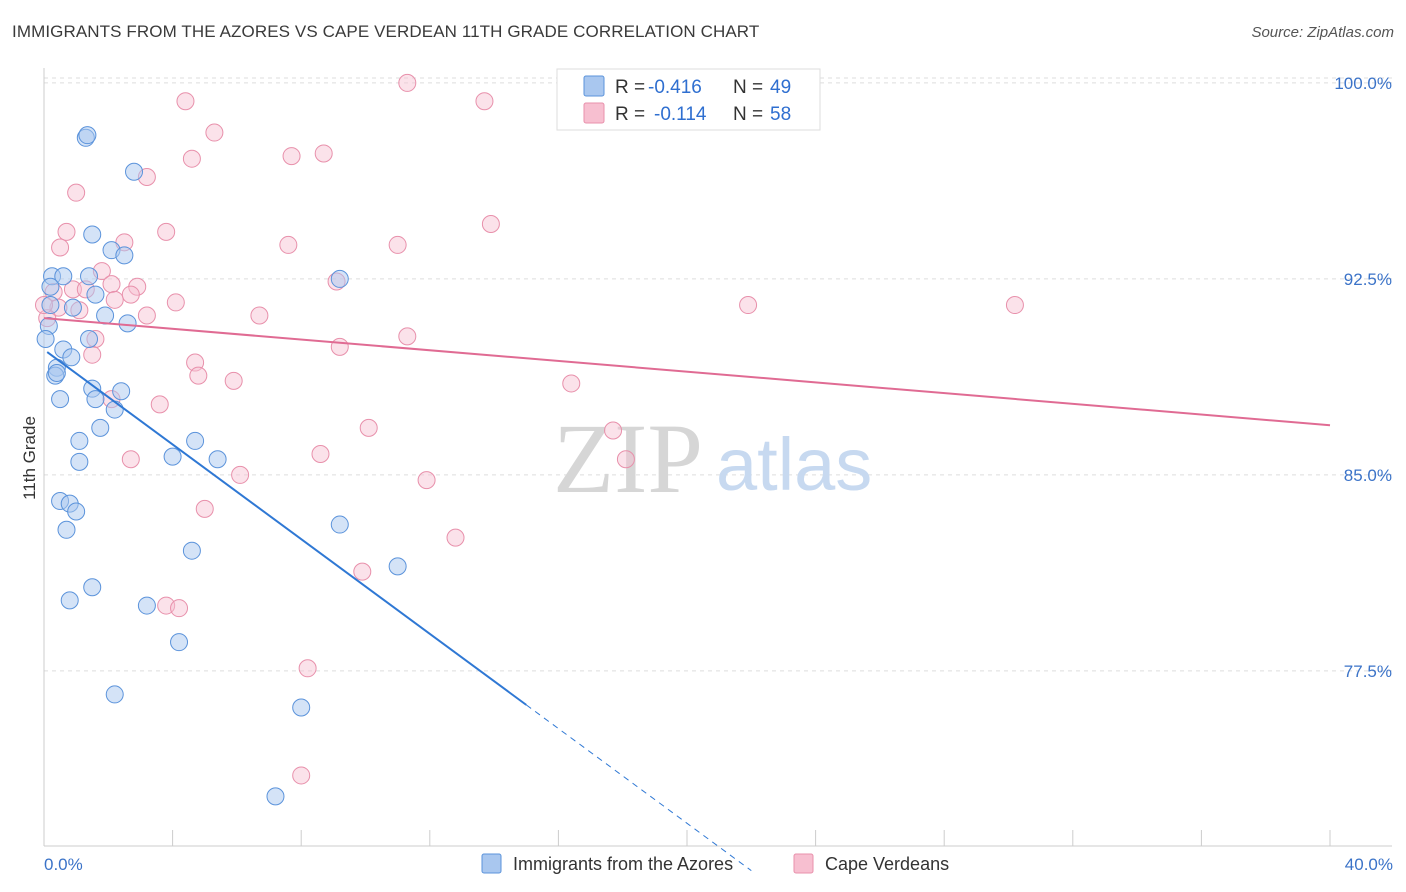 This screenshot has height=892, width=1406. What do you see at coordinates (630, 87) in the screenshot?
I see `legend-r-label-azores: R =` at bounding box center [630, 87].